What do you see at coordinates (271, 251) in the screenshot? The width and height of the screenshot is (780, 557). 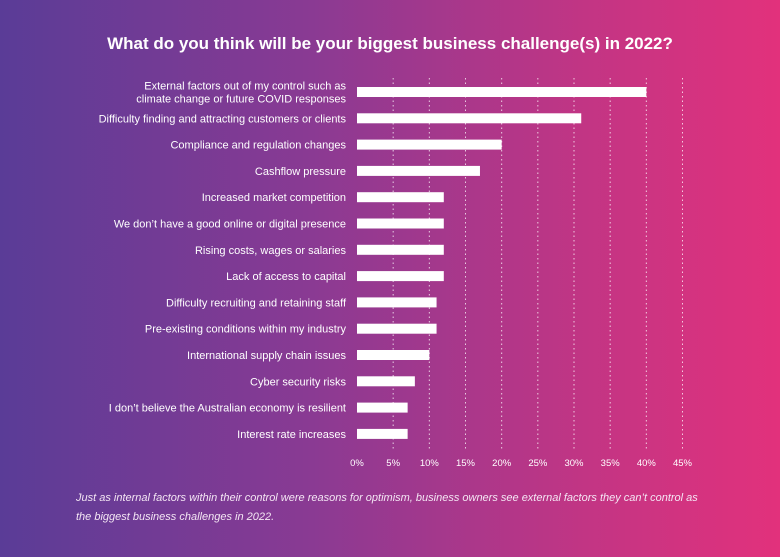 I see `category-label: Rising costs, wages or salaries` at bounding box center [271, 251].